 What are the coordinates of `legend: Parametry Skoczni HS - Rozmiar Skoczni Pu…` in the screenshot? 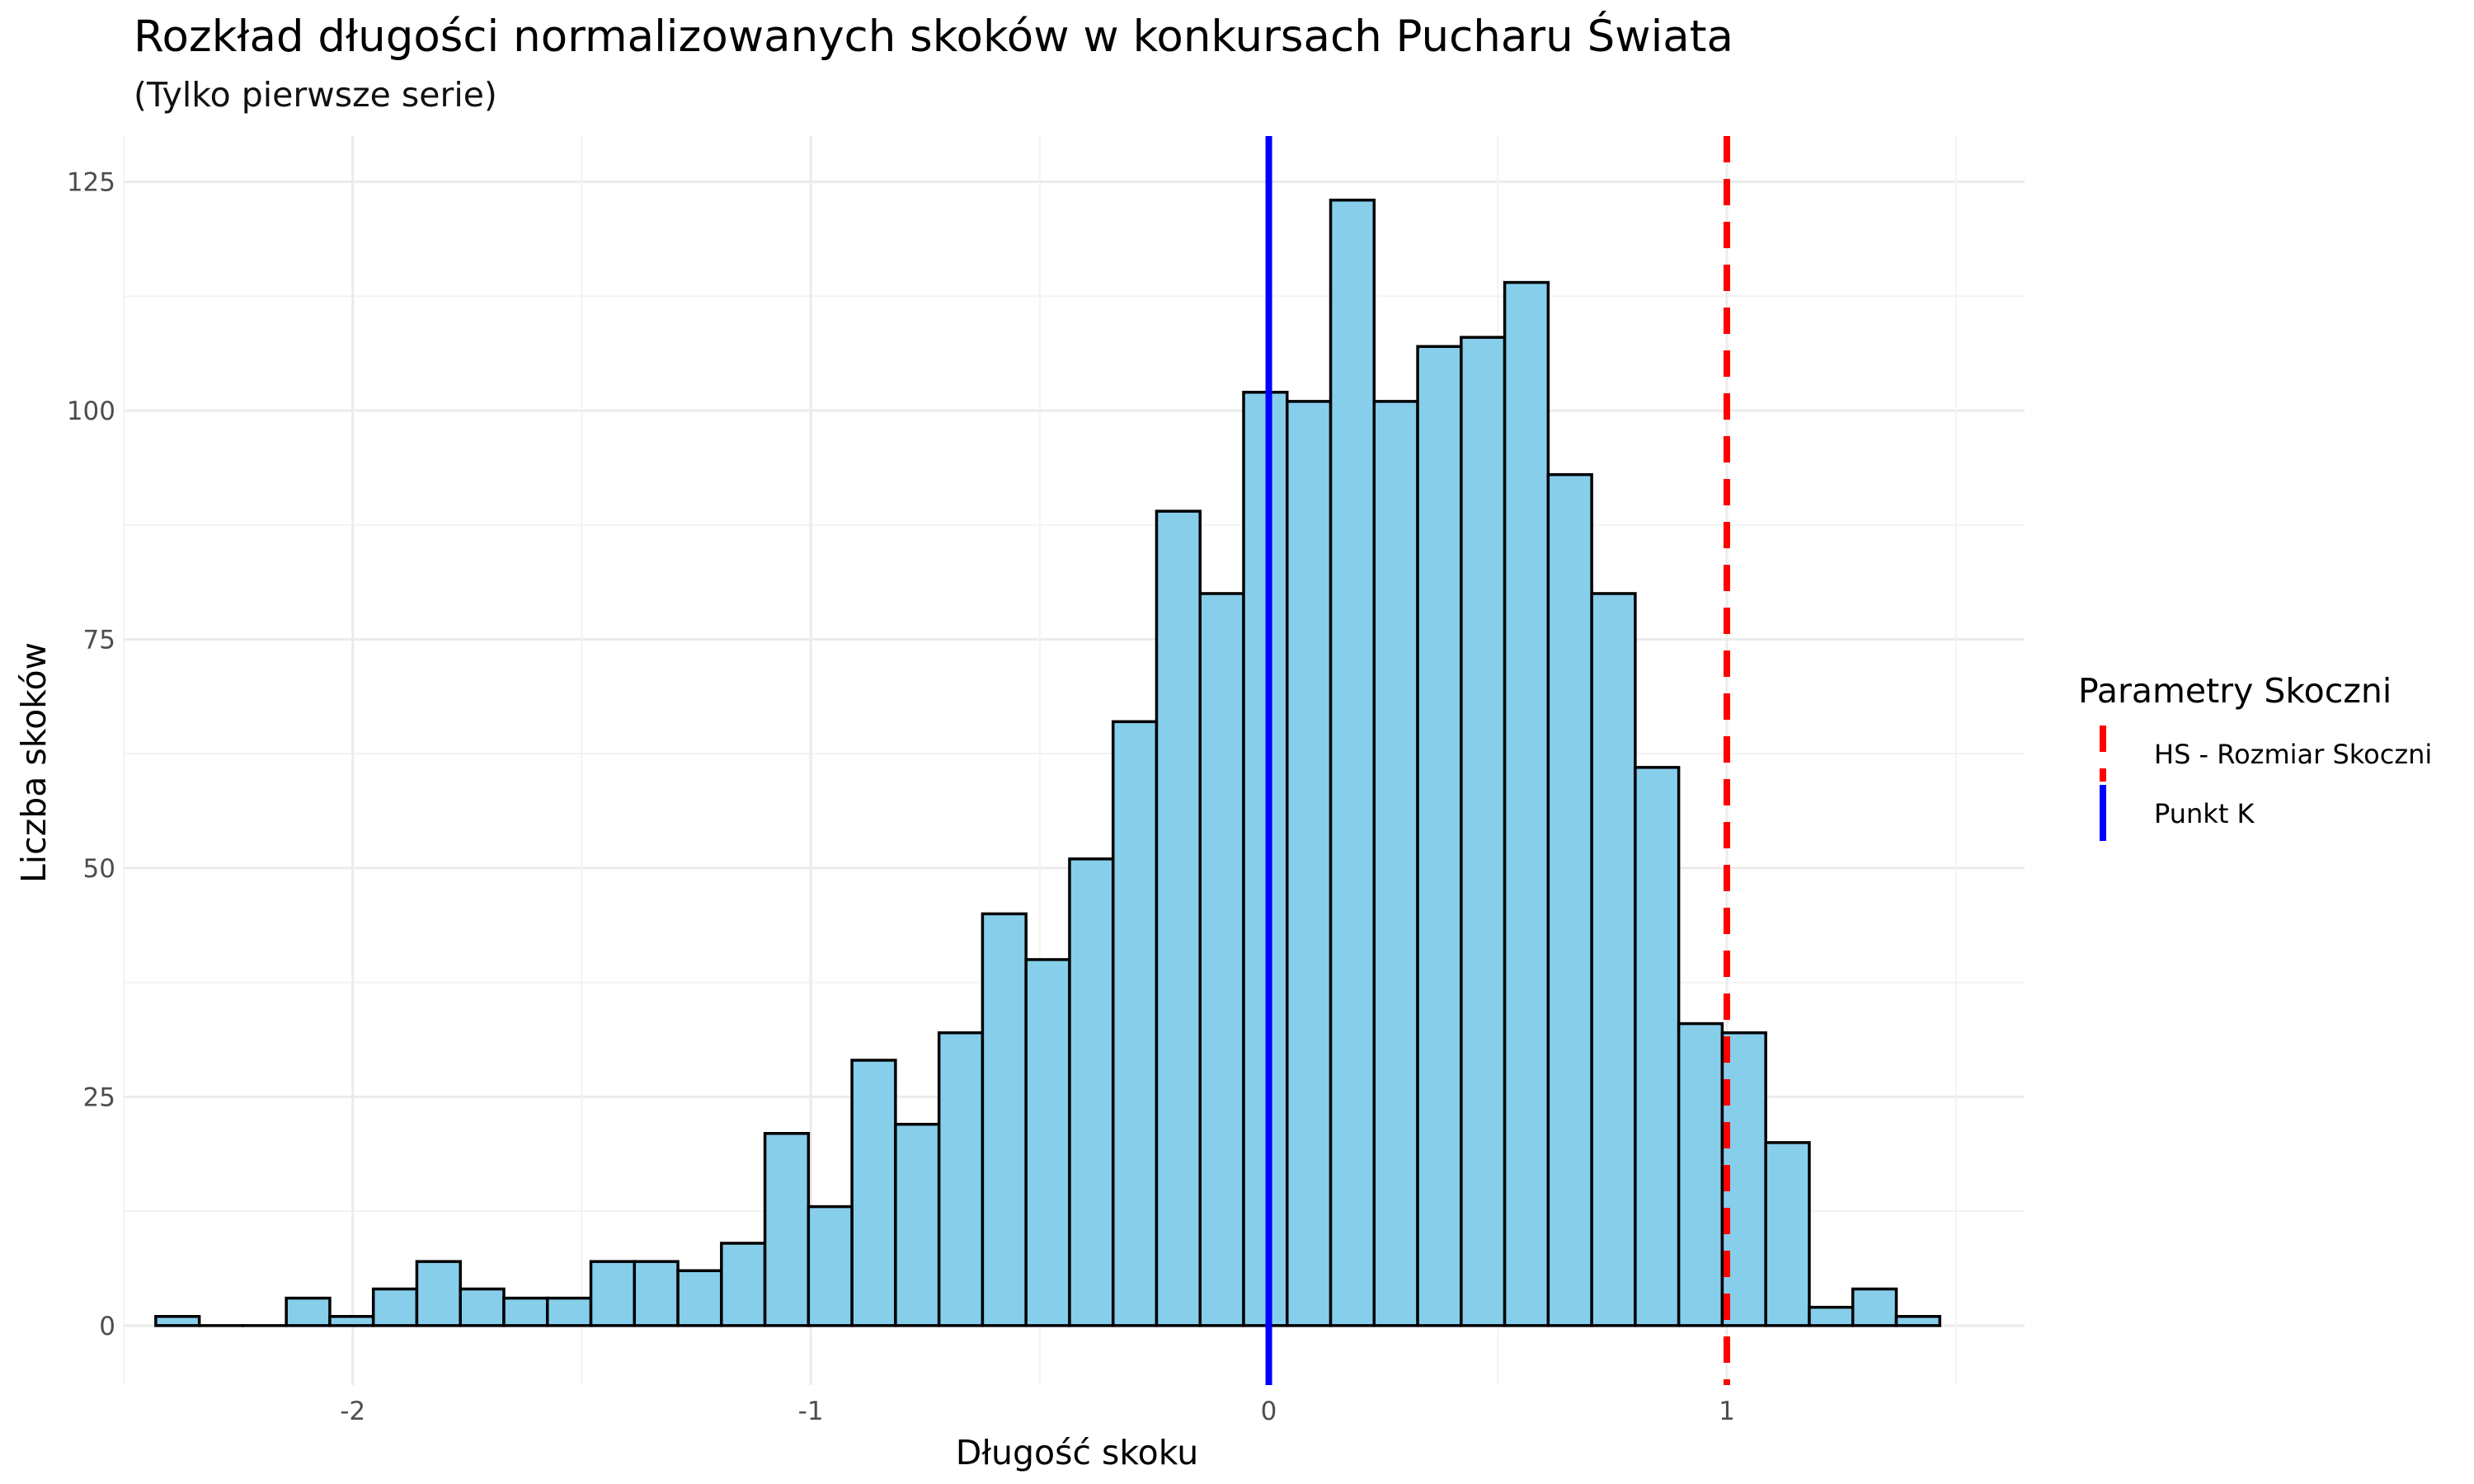 It's located at (2255, 756).